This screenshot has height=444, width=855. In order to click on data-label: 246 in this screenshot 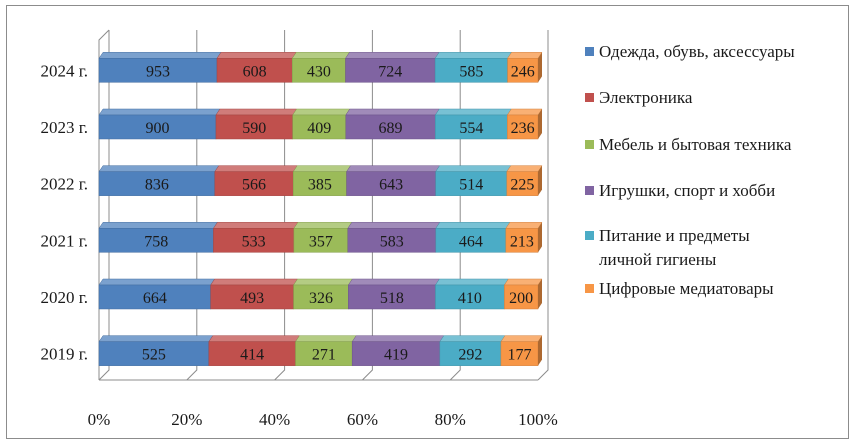, I will do `click(523, 71)`.